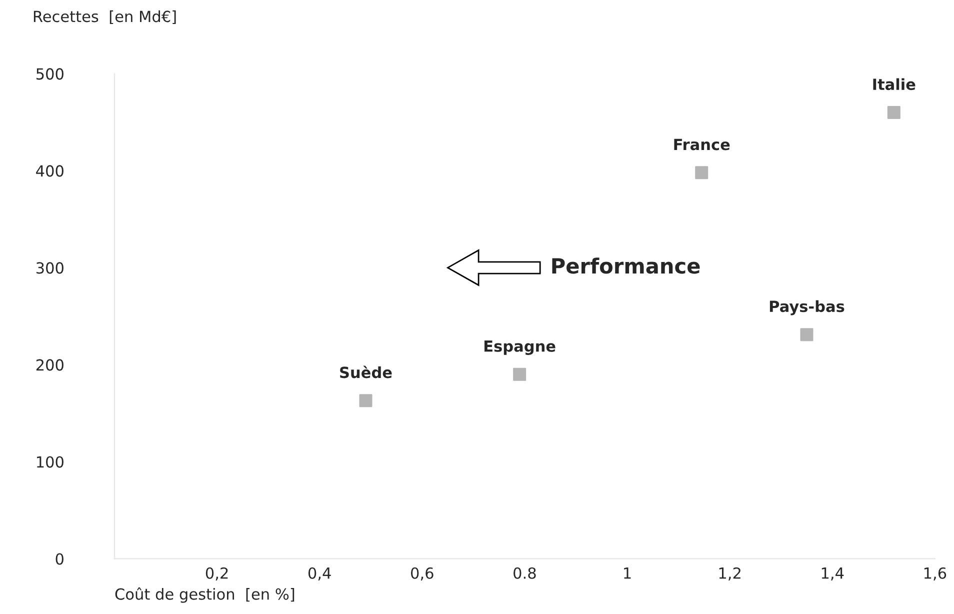 The width and height of the screenshot is (954, 614). Describe the element at coordinates (50, 171) in the screenshot. I see `y-tick-label: 400` at that location.